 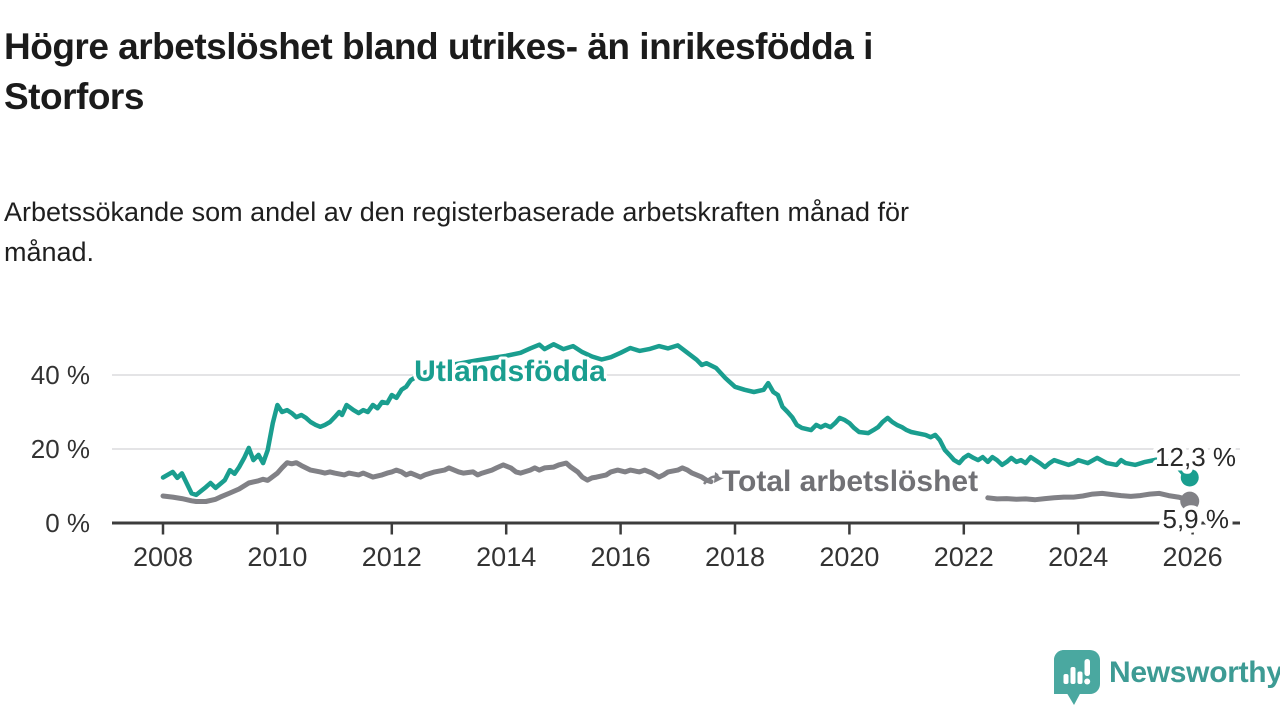 What do you see at coordinates (60, 375) in the screenshot?
I see `y-tick-label-40: 40 %` at bounding box center [60, 375].